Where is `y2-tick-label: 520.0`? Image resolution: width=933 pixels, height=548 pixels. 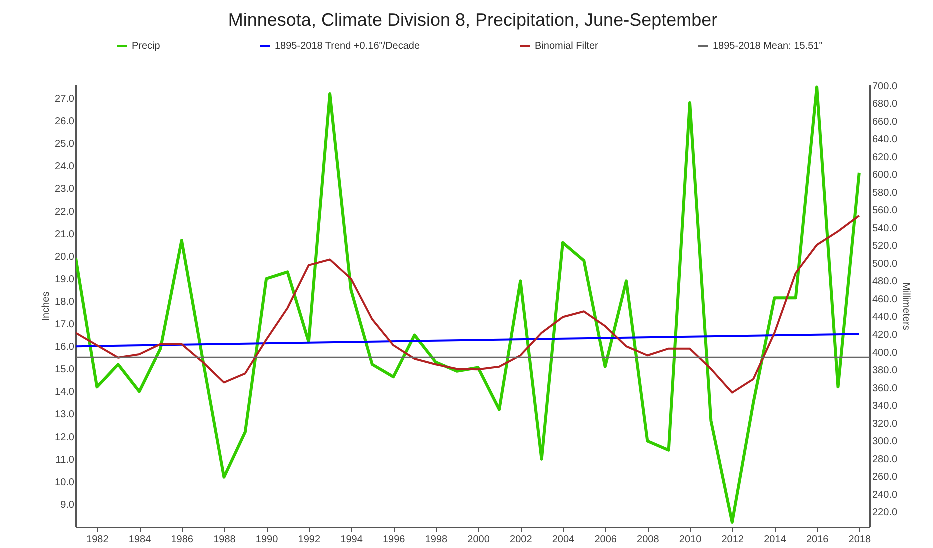 y2-tick-label: 520.0 is located at coordinates (885, 246).